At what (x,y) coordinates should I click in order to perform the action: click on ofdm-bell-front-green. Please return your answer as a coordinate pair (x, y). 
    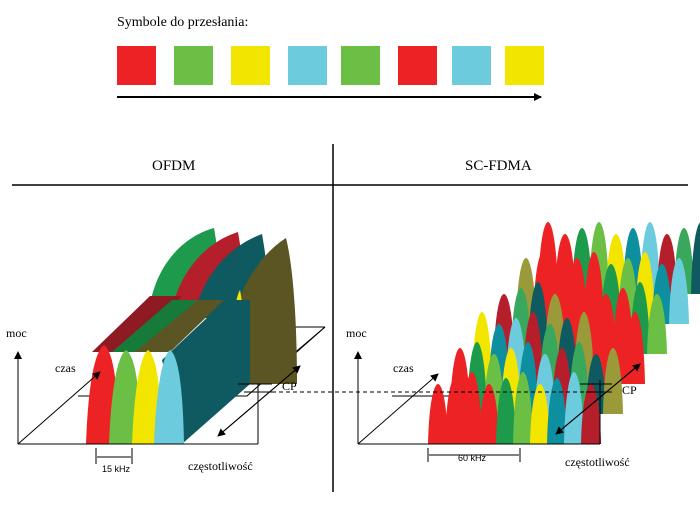
    Looking at the image, I should click on (125, 397).